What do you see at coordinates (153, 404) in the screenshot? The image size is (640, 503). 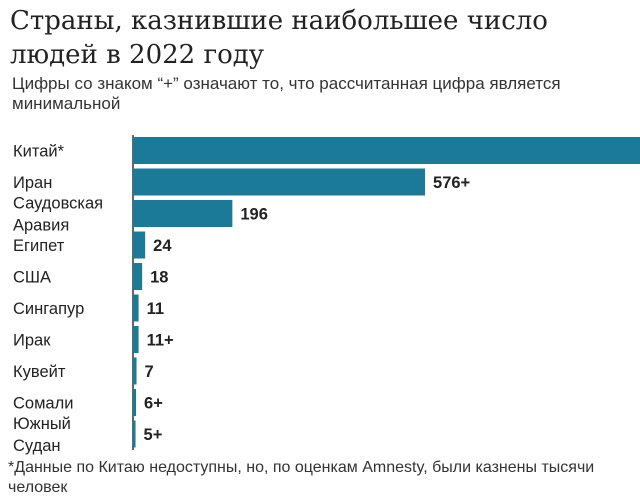 I see `value-label-9: 6+` at bounding box center [153, 404].